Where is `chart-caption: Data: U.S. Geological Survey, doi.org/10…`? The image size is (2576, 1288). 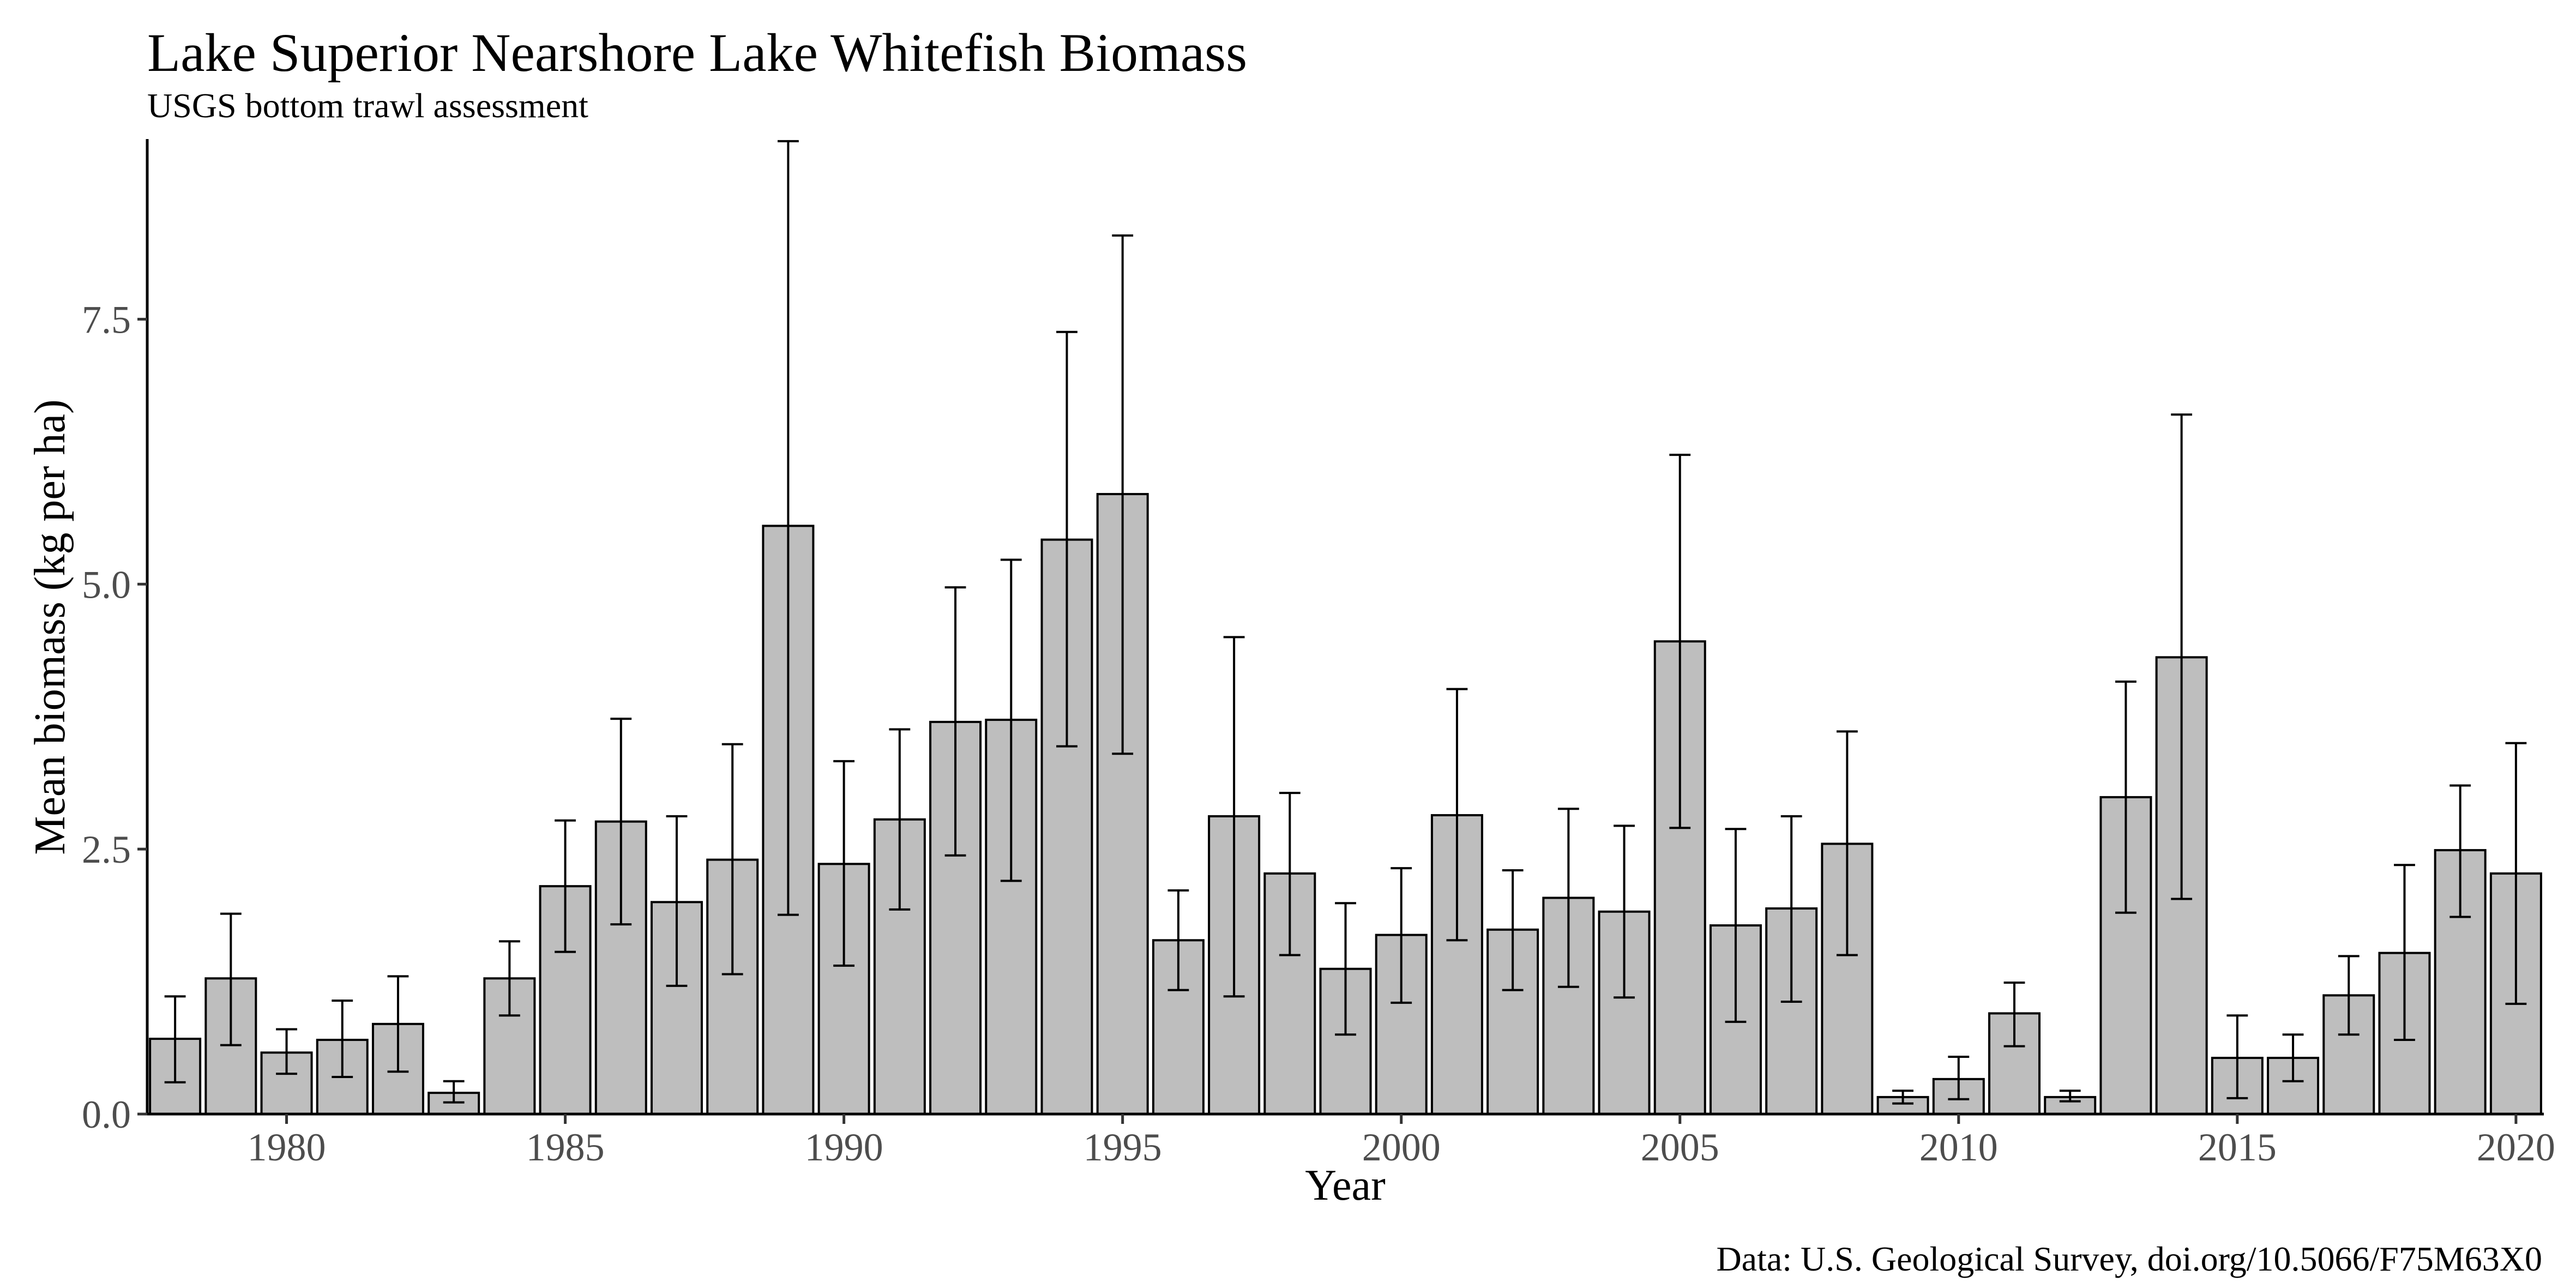
chart-caption: Data: U.S. Geological Survey, doi.org/10… is located at coordinates (2129, 1258).